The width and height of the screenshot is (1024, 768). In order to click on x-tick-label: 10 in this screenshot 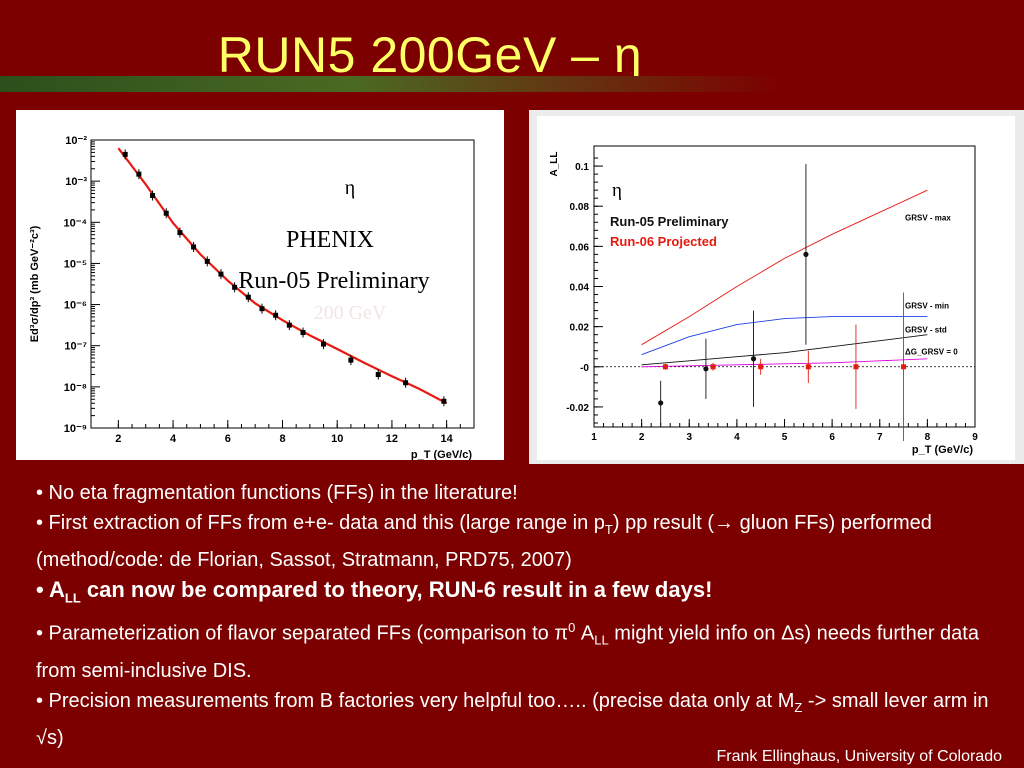, I will do `click(337, 439)`.